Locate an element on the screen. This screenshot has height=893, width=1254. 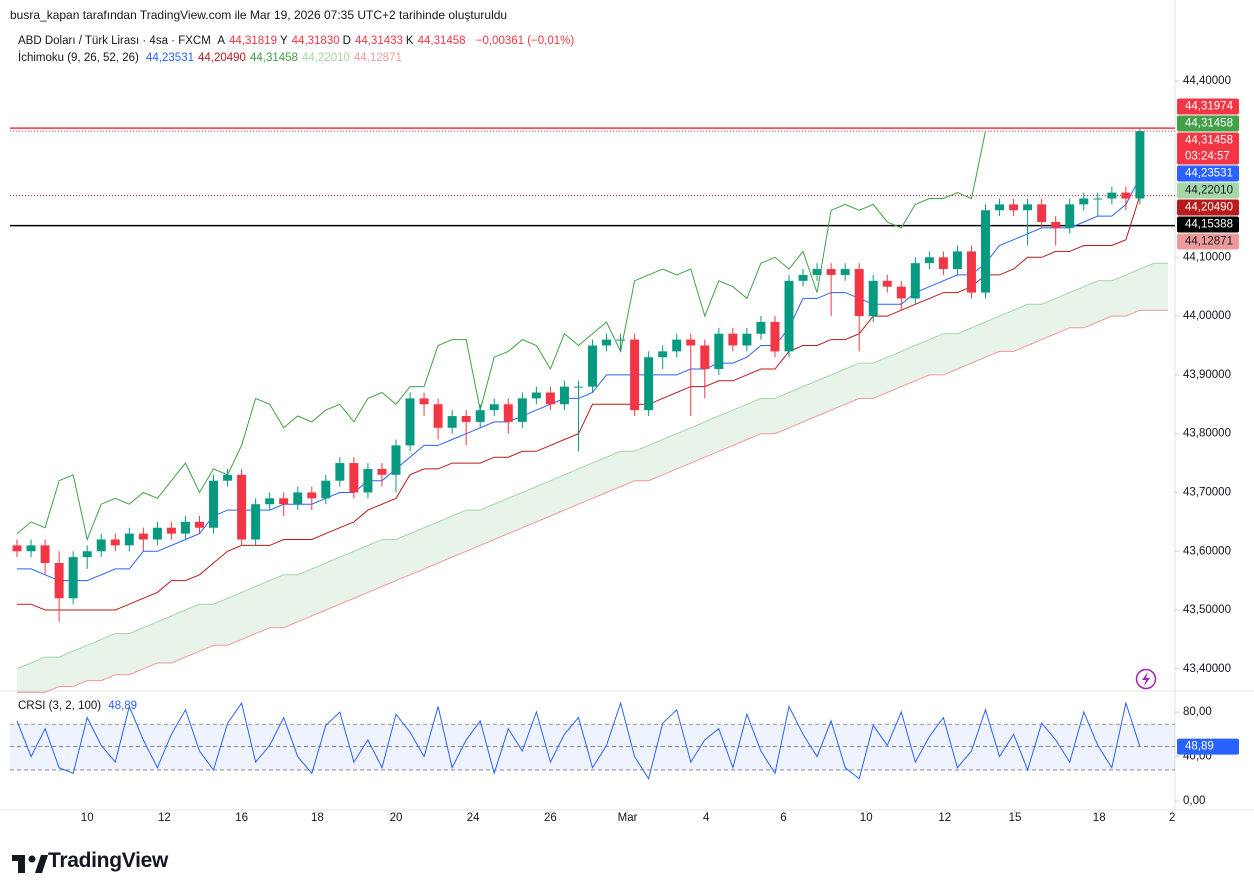
ohlc-value: 44,31830 is located at coordinates (315, 41).